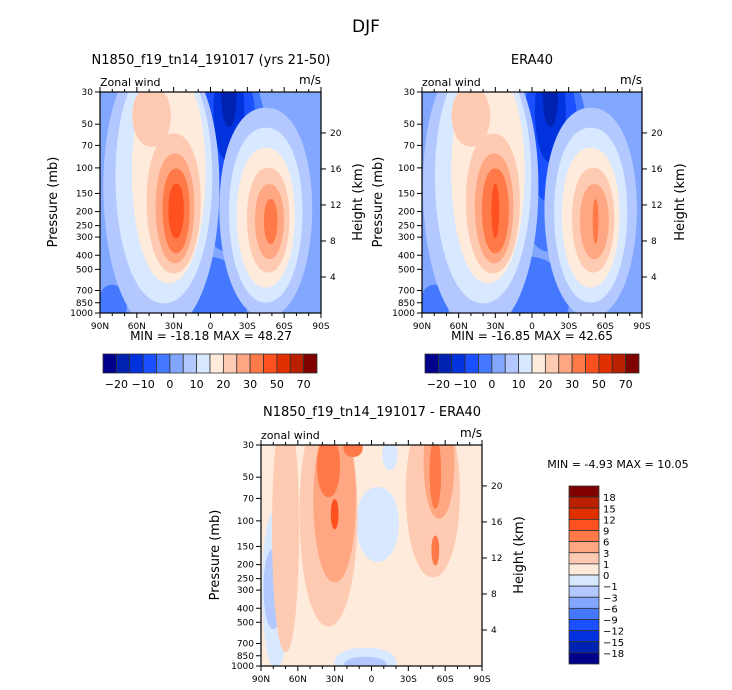 Image resolution: width=732 pixels, height=690 pixels. Describe the element at coordinates (613, 643) in the screenshot. I see `colorbar-tick-label: −15` at that location.